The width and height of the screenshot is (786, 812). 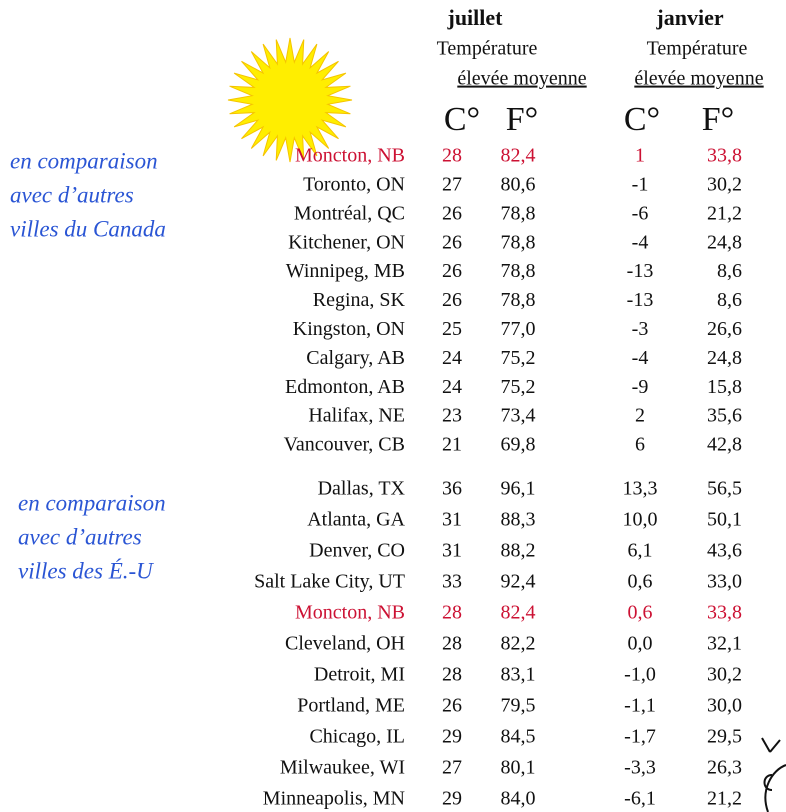 I want to click on temperature-cell: -4, so click(x=640, y=358).